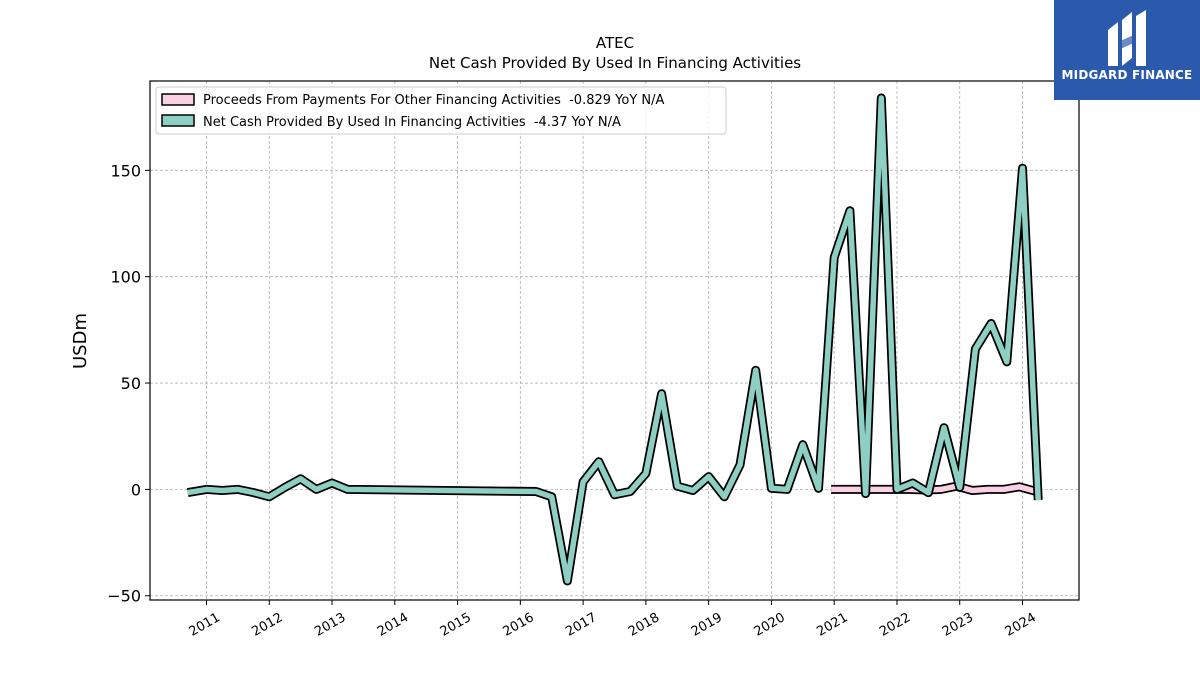 The height and width of the screenshot is (675, 1200). What do you see at coordinates (80, 341) in the screenshot?
I see `y-axis-label: USDm` at bounding box center [80, 341].